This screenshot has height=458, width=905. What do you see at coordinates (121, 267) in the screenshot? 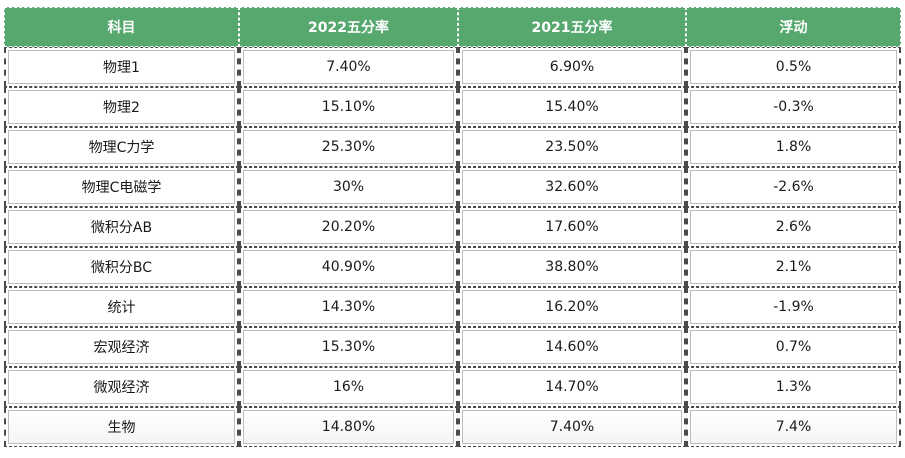
I see `cell-subject: 微积分BC` at bounding box center [121, 267].